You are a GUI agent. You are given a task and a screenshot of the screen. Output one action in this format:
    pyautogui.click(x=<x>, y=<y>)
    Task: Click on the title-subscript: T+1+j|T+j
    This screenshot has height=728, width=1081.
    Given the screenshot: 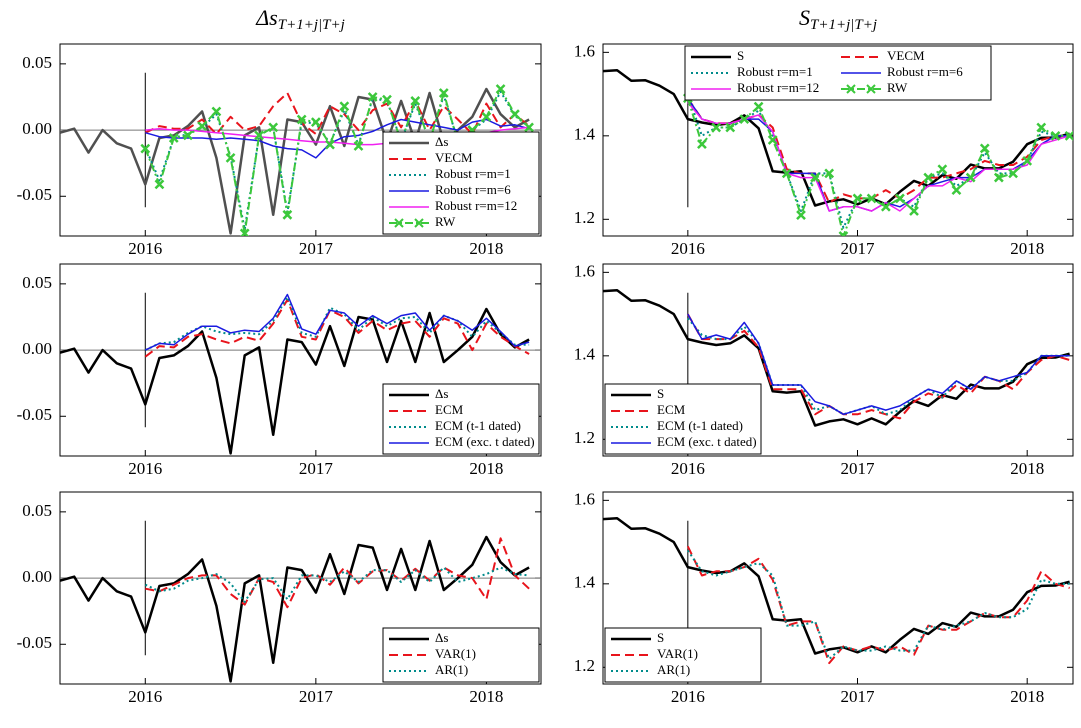 What is the action you would take?
    pyautogui.click(x=311, y=25)
    